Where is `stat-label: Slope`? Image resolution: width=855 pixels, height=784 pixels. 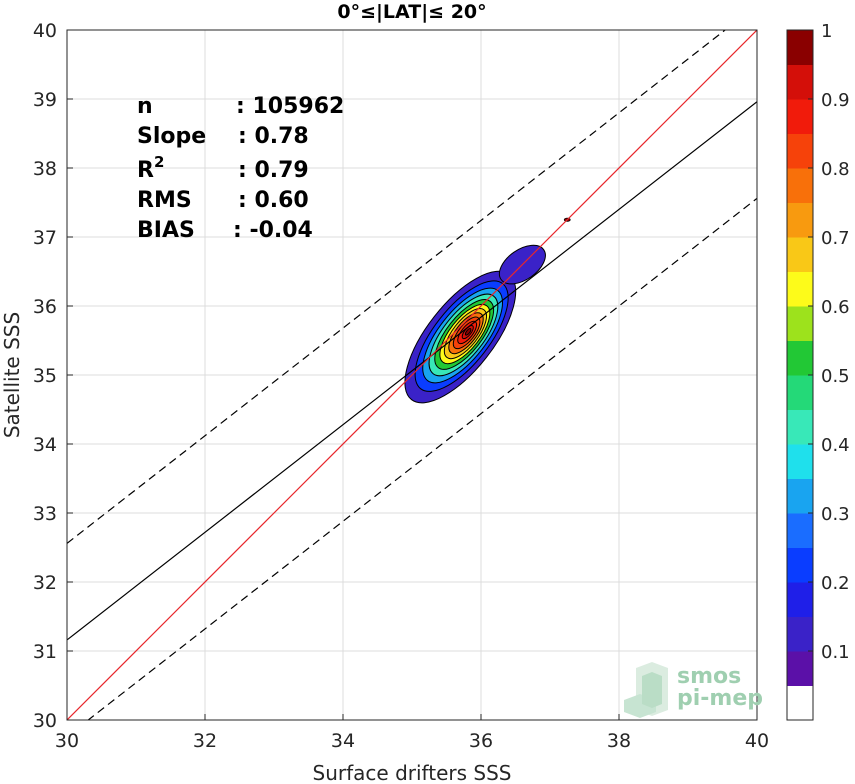 stat-label: Slope is located at coordinates (171, 136).